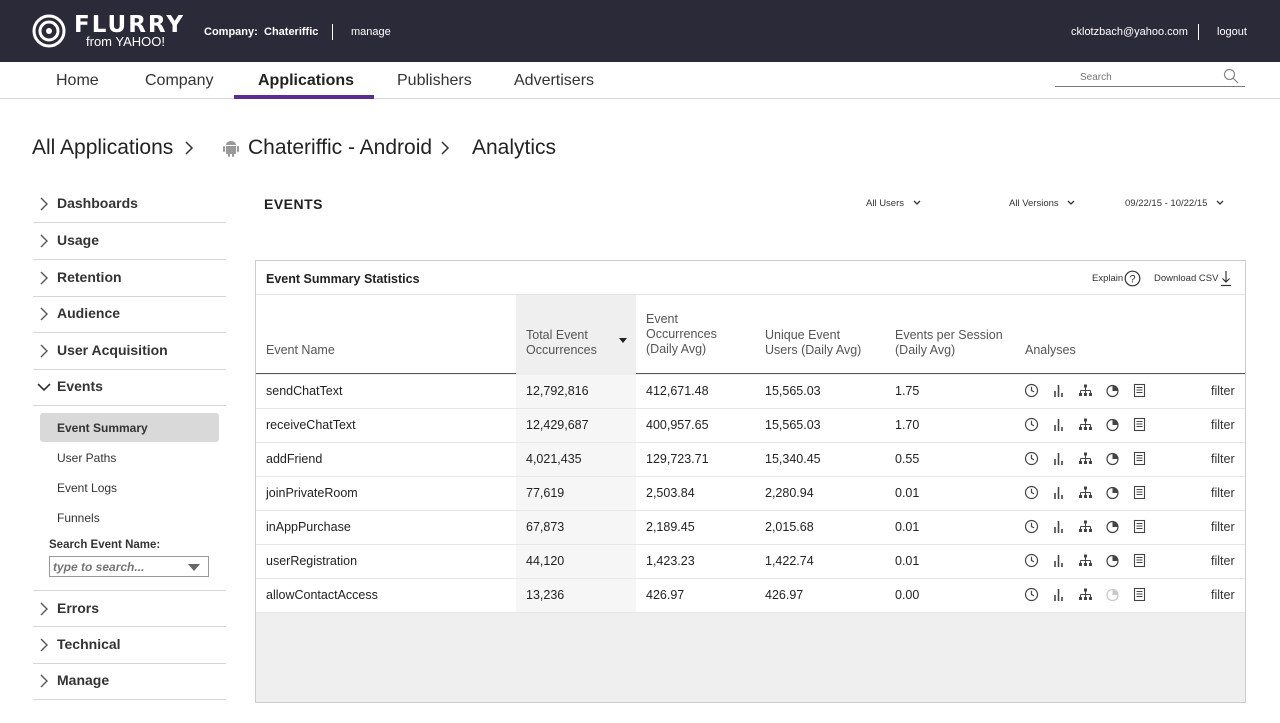 This screenshot has width=1280, height=723. I want to click on users-filter-dropdown: All Users, so click(893, 203).